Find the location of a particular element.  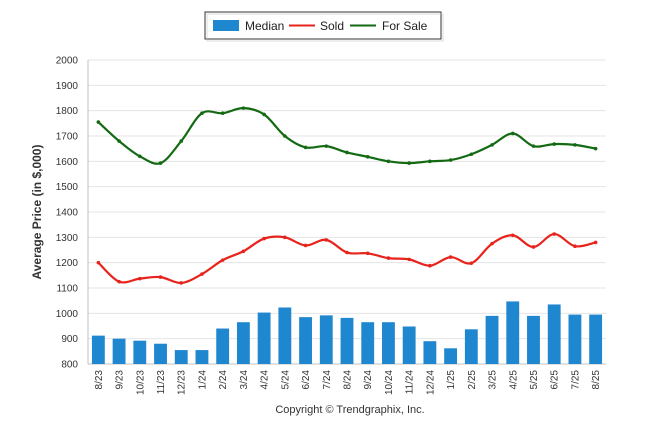

y-tick-label: 1700 is located at coordinates (67, 137).